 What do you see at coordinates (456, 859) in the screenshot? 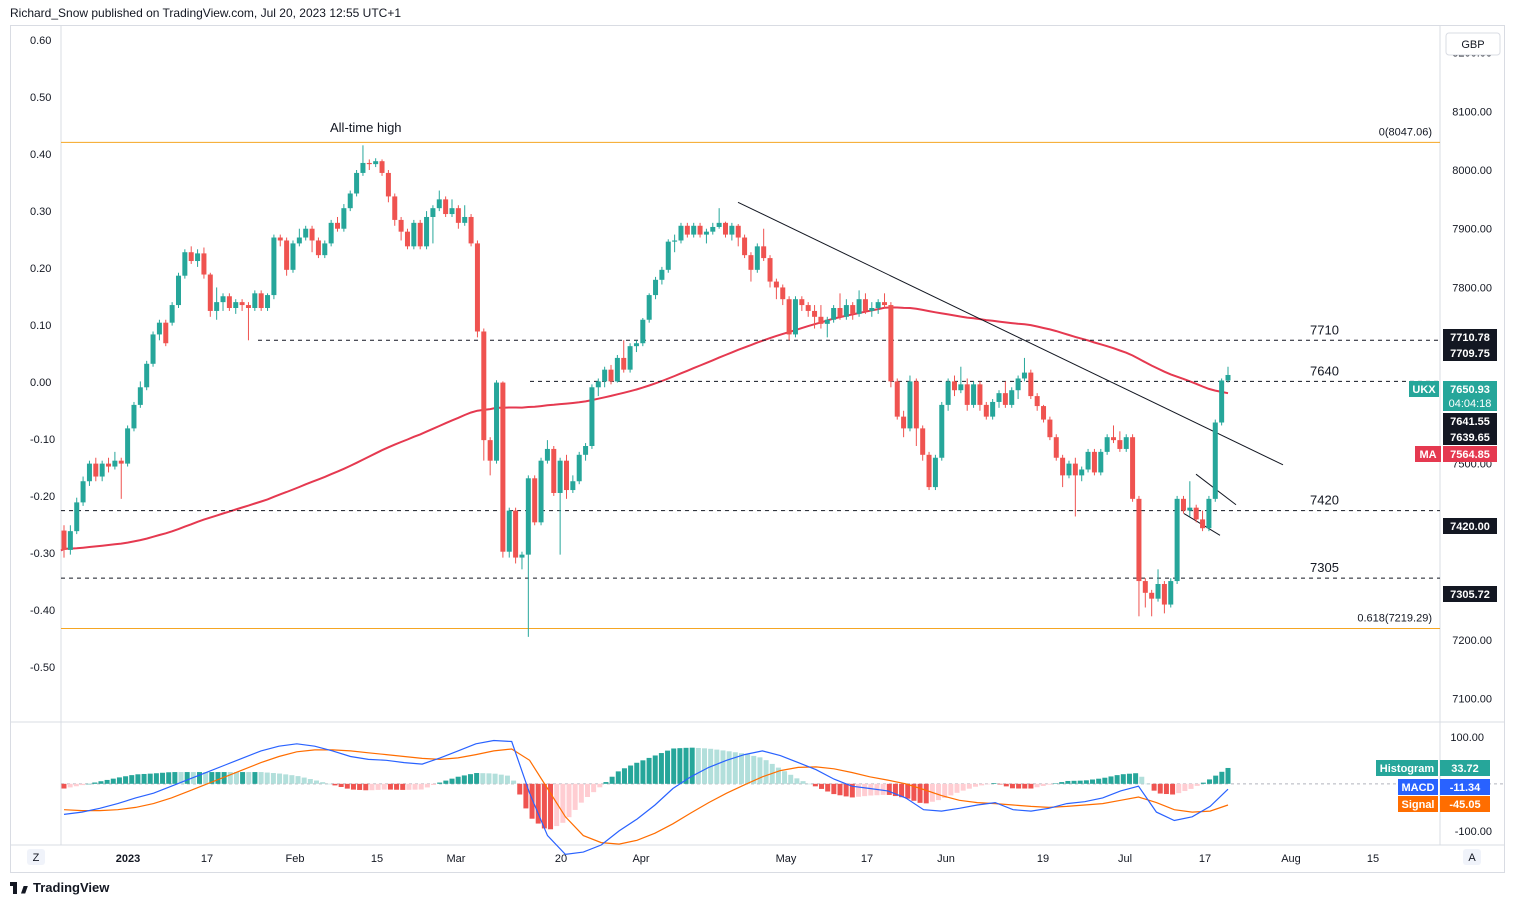
I see `time-axis-tick: Mar` at bounding box center [456, 859].